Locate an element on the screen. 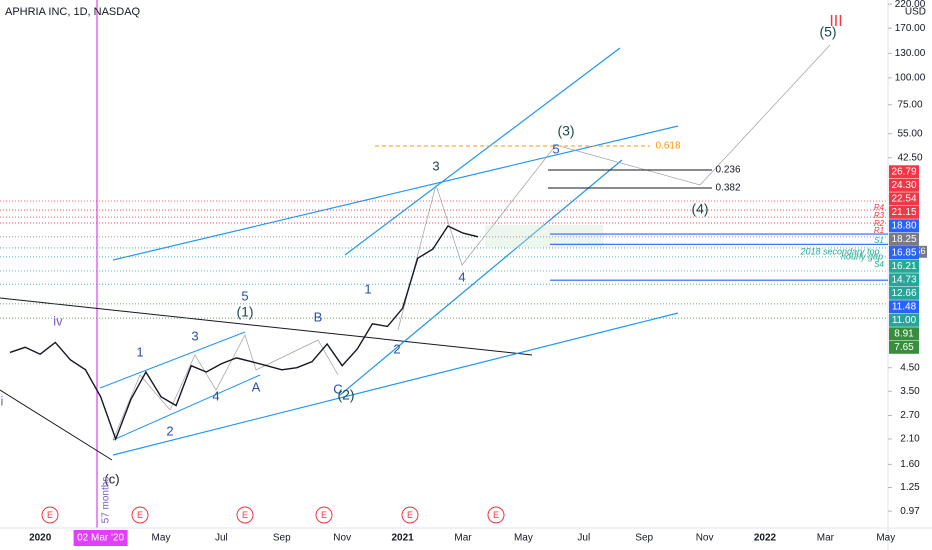 The height and width of the screenshot is (550, 932). price-label: 12.66 is located at coordinates (903, 293).